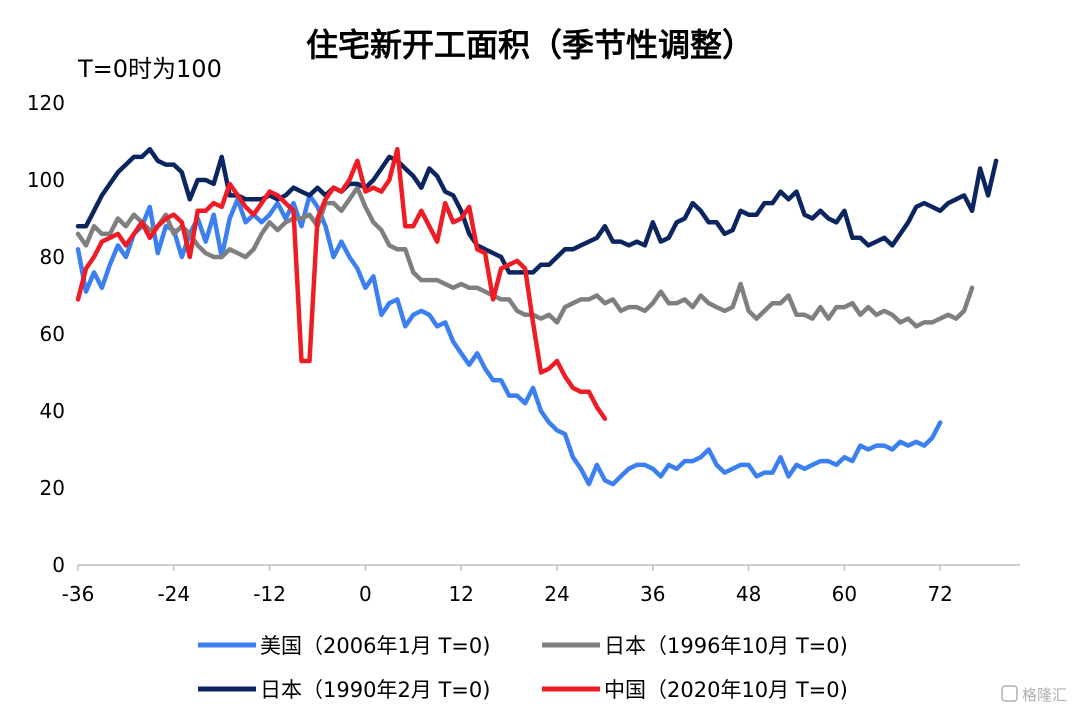  What do you see at coordinates (939, 594) in the screenshot?
I see `x-tick-label: 72` at bounding box center [939, 594].